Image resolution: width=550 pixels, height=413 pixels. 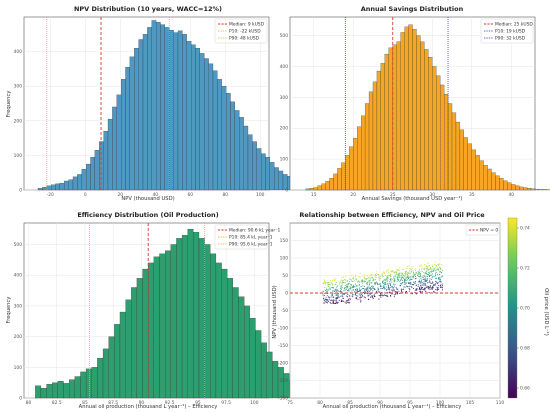 I want to click on panel-b-legend-label: Median: 25 kUSD, so click(x=514, y=25).